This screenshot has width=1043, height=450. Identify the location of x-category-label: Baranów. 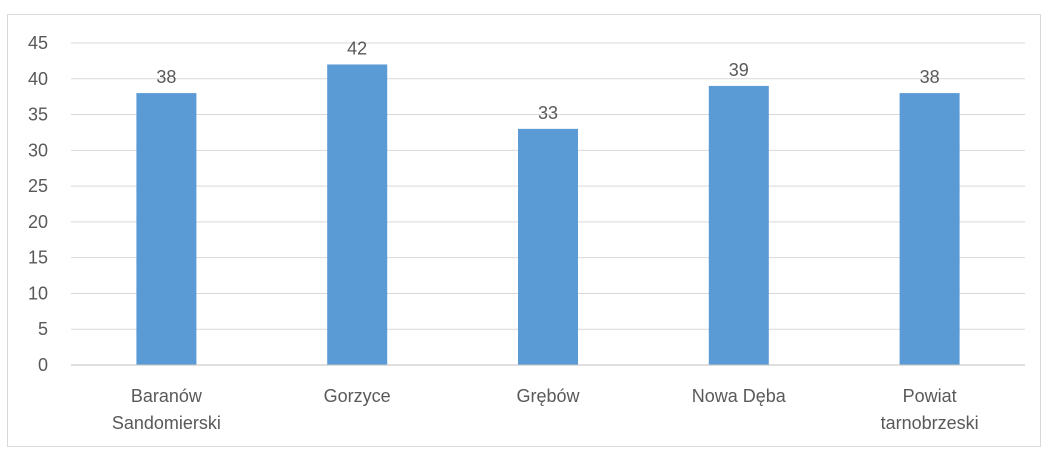
(167, 396).